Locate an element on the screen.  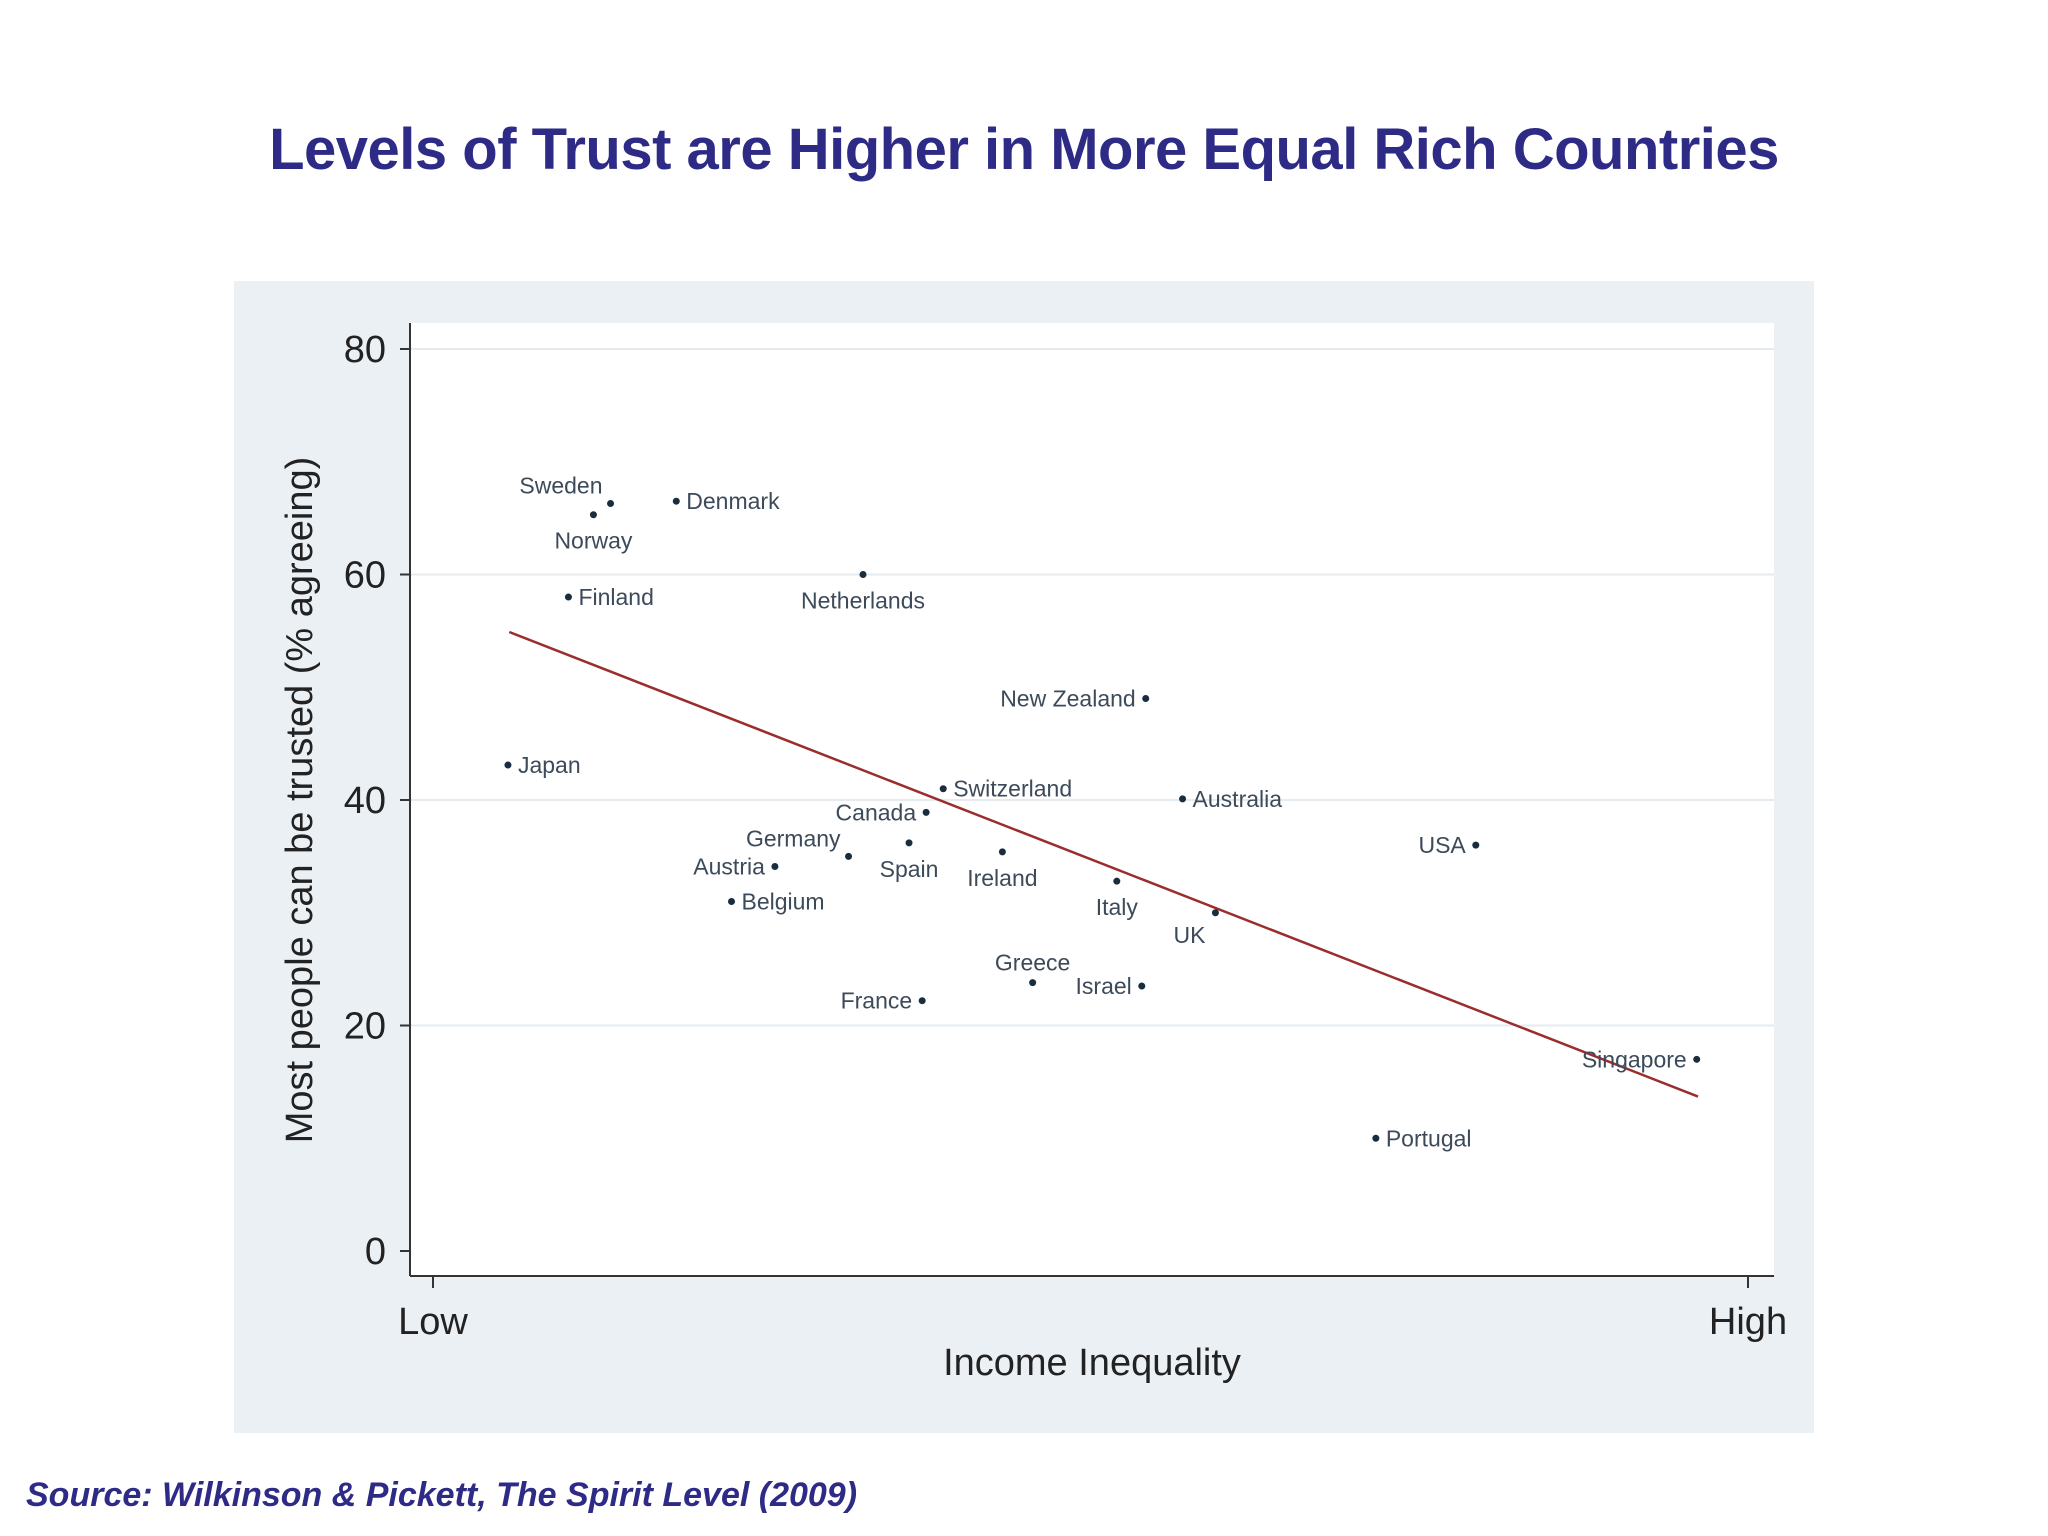
y-tick-label-40: 40 is located at coordinates (365, 801).